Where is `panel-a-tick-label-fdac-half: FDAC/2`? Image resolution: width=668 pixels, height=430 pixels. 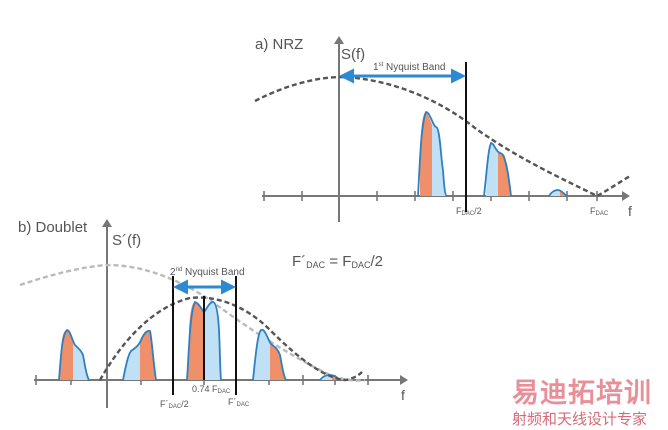
panel-a-tick-label-fdac-half: FDAC/2 is located at coordinates (469, 211).